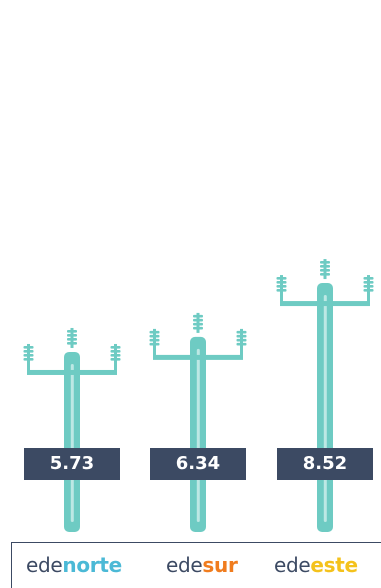  I want to click on legend-edesur-suffix: sur, so click(220, 565).